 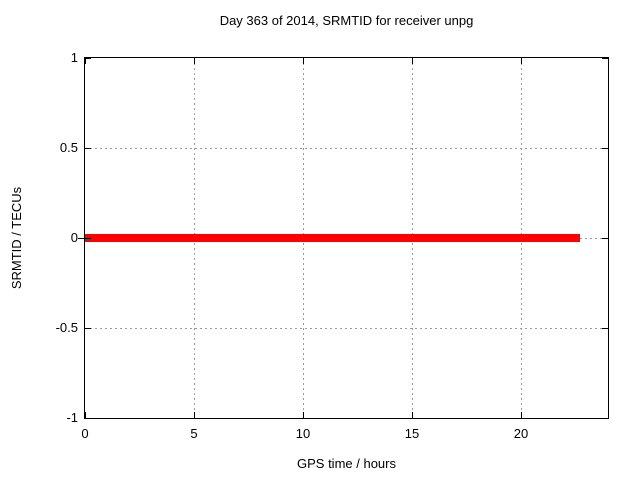 I want to click on y-zero-outward-tick-mark, so click(x=81, y=238).